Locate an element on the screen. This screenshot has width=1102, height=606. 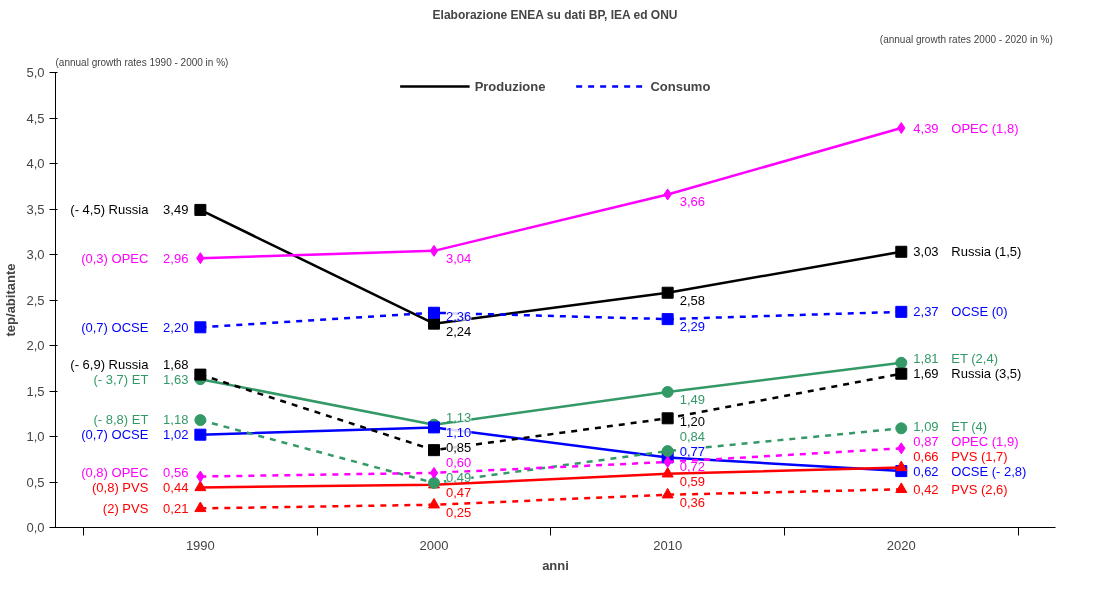
annotation: Russia (3,5) is located at coordinates (986, 374).